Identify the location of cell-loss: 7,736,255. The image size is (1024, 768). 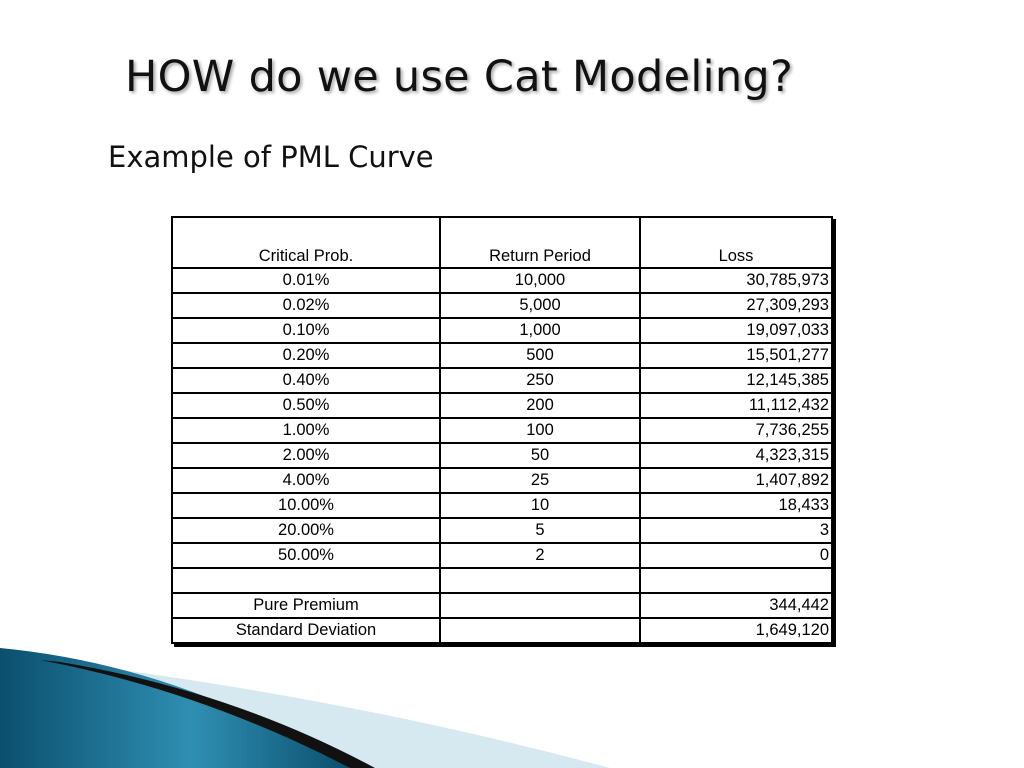
(736, 430).